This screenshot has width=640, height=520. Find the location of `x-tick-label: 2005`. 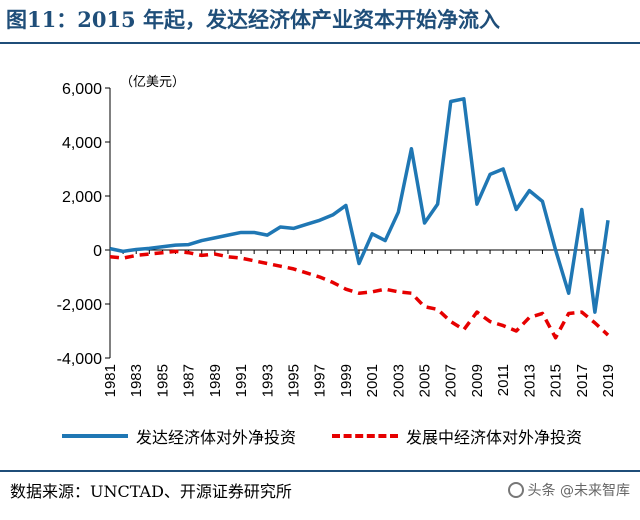

x-tick-label: 2005 is located at coordinates (425, 380).